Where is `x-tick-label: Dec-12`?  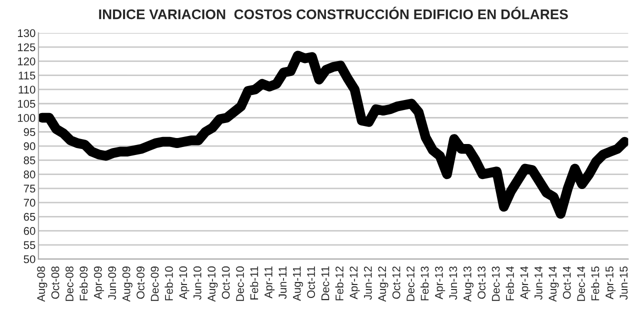 x-tick-label: Dec-12 is located at coordinates (410, 283).